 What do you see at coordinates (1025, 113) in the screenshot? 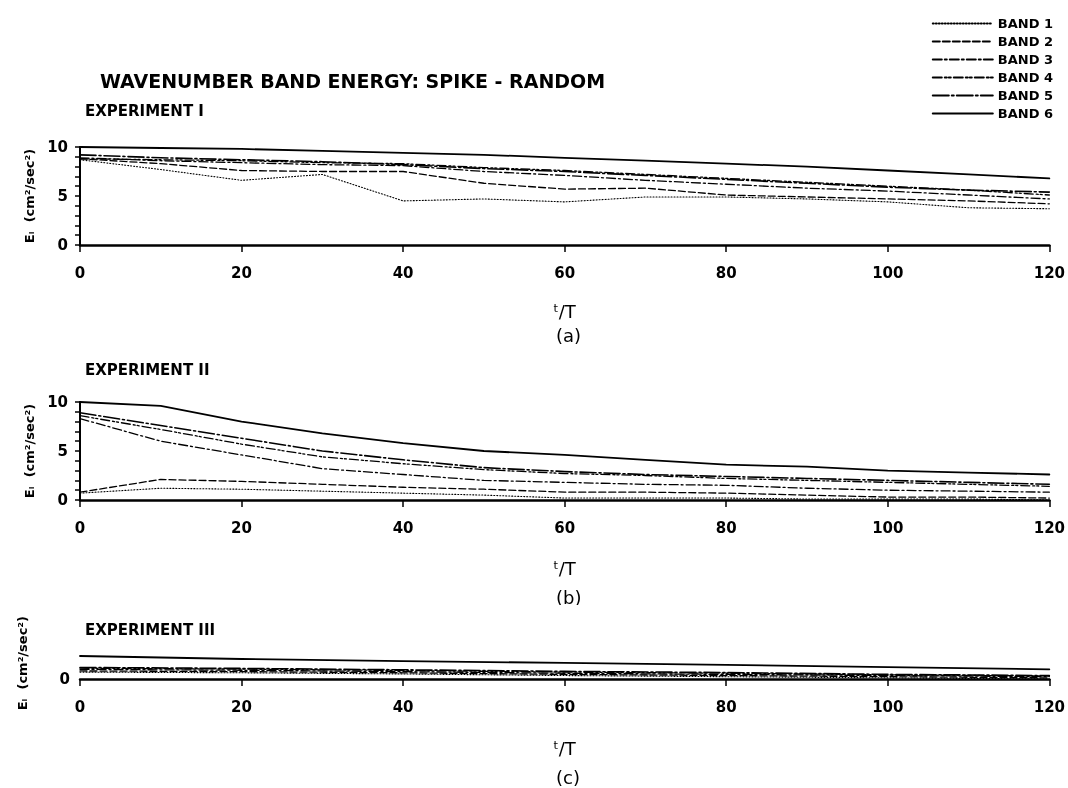
I see `legend-label: BAND 6` at bounding box center [1025, 113].